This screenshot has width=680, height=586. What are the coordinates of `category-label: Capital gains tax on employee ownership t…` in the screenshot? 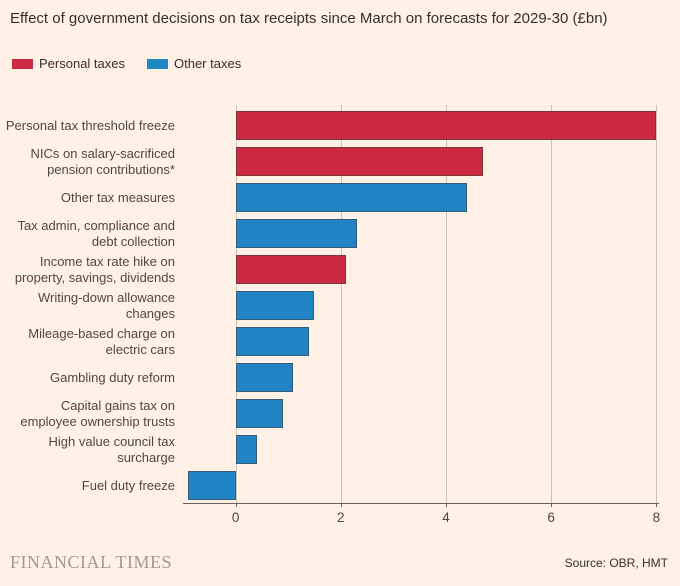 It's located at (97, 413).